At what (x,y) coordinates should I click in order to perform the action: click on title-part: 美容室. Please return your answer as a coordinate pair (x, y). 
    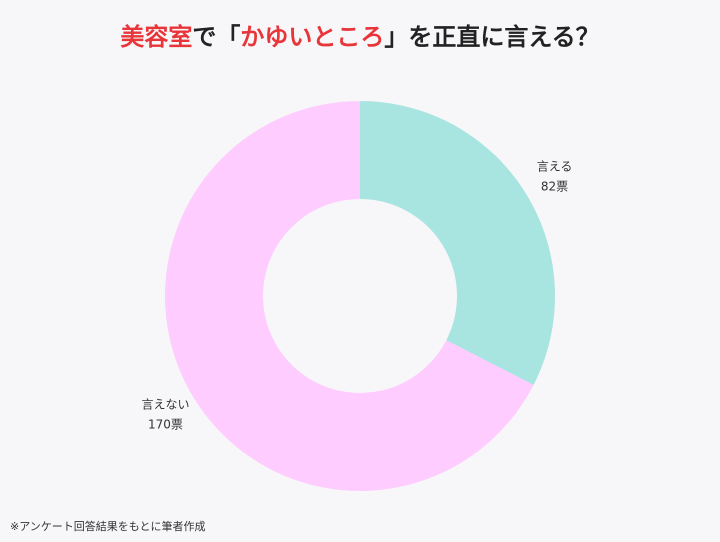
    Looking at the image, I should click on (156, 37).